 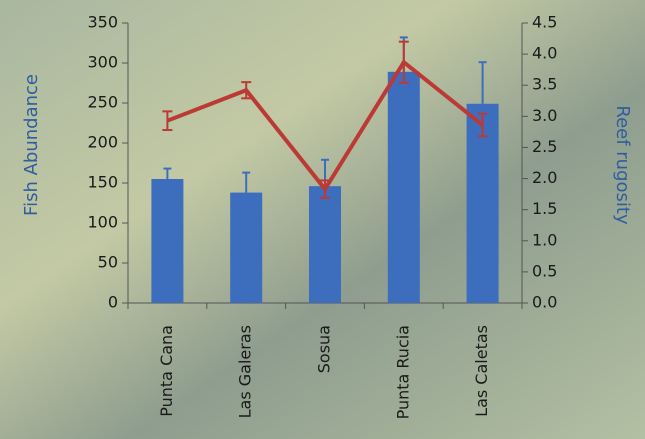 I want to click on y2-tick-label: 4.0, so click(x=544, y=53).